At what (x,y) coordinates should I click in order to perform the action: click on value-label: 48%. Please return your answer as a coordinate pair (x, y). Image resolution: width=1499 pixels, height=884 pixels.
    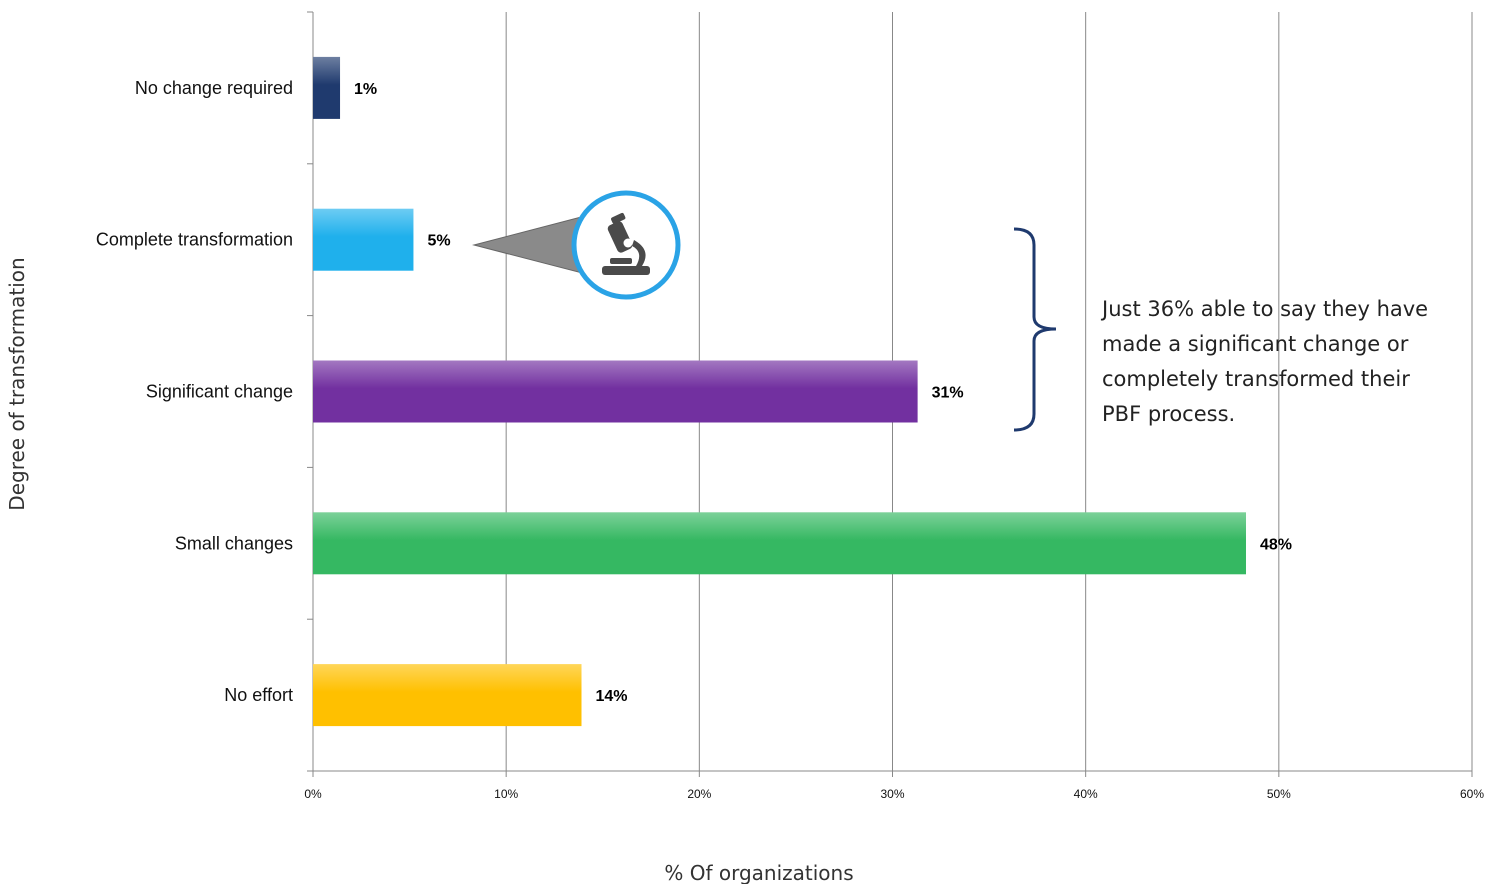
    Looking at the image, I should click on (1276, 544).